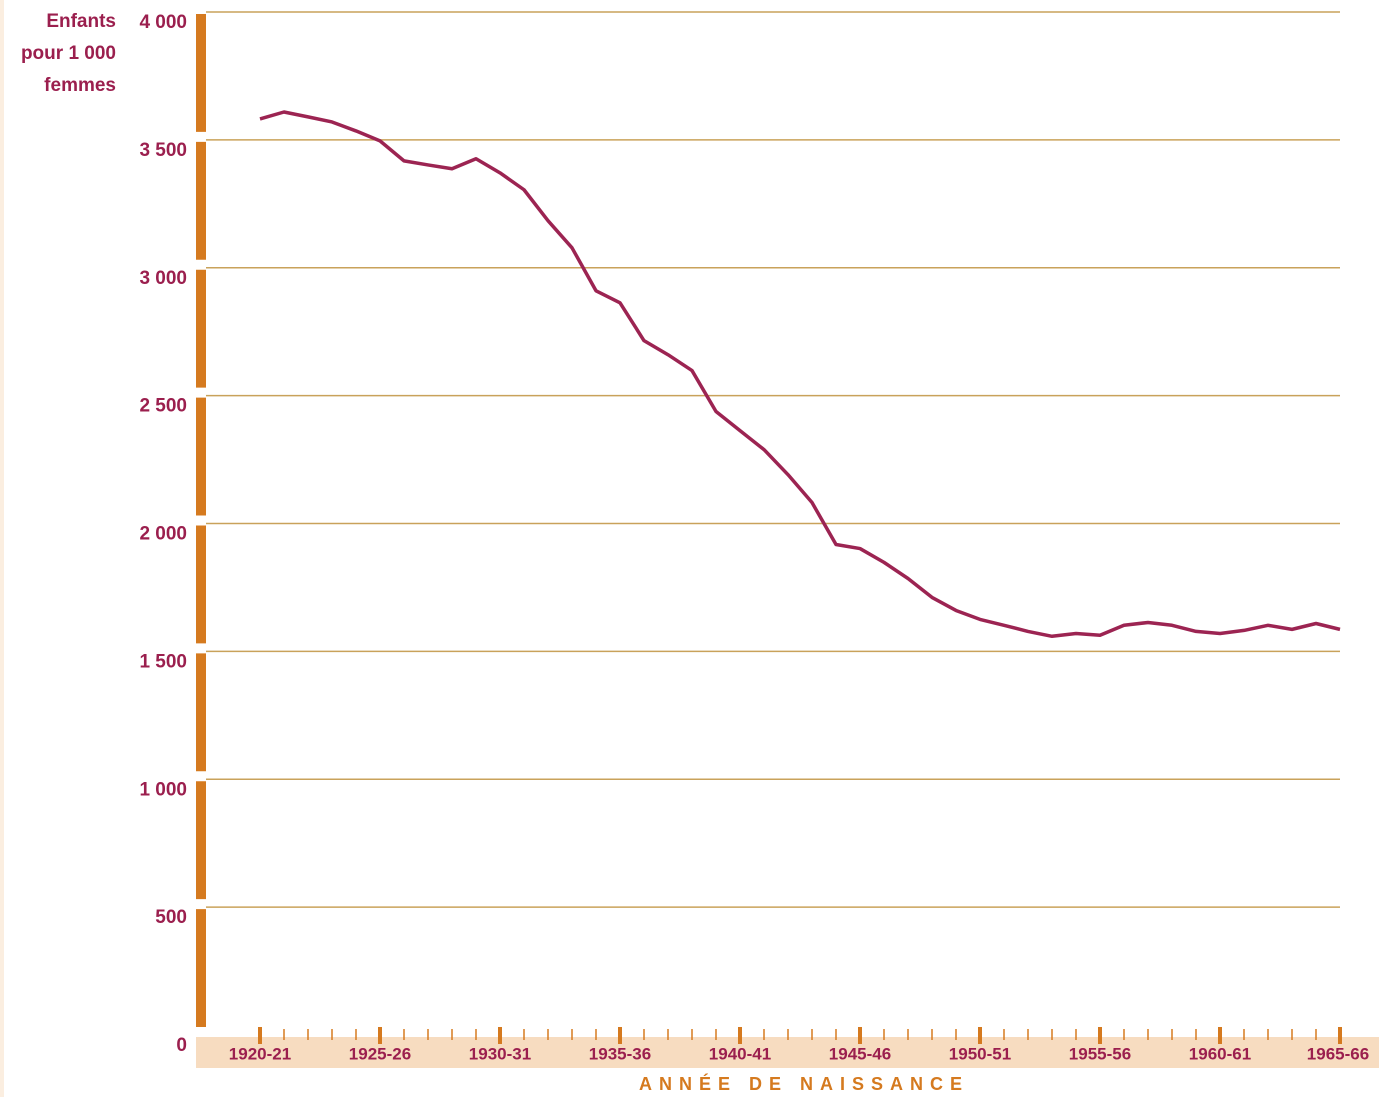  What do you see at coordinates (980, 1053) in the screenshot?
I see `x-tick-label: 1950-51` at bounding box center [980, 1053].